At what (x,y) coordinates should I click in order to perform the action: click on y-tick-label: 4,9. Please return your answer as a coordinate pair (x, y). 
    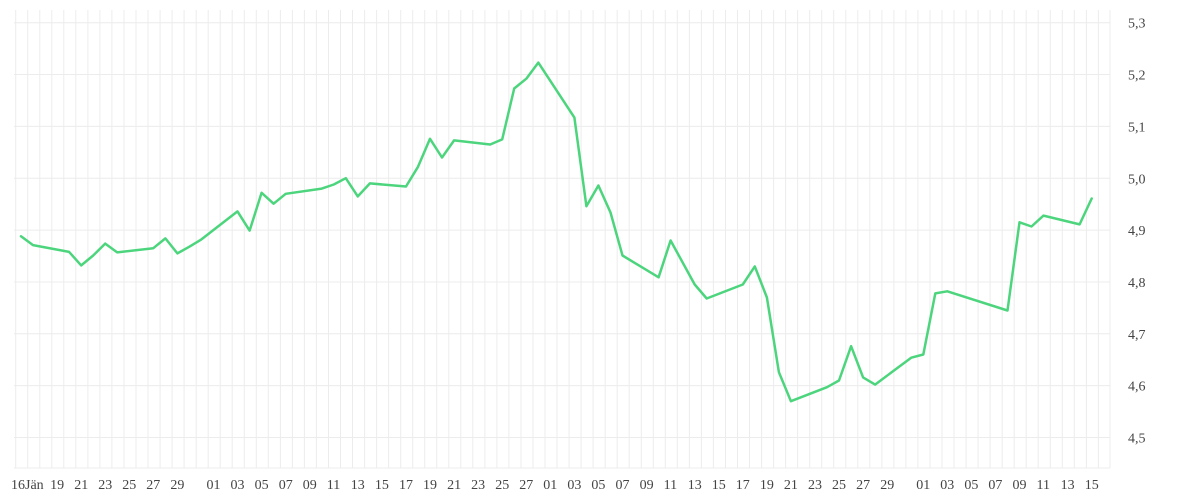
    Looking at the image, I should click on (1137, 231).